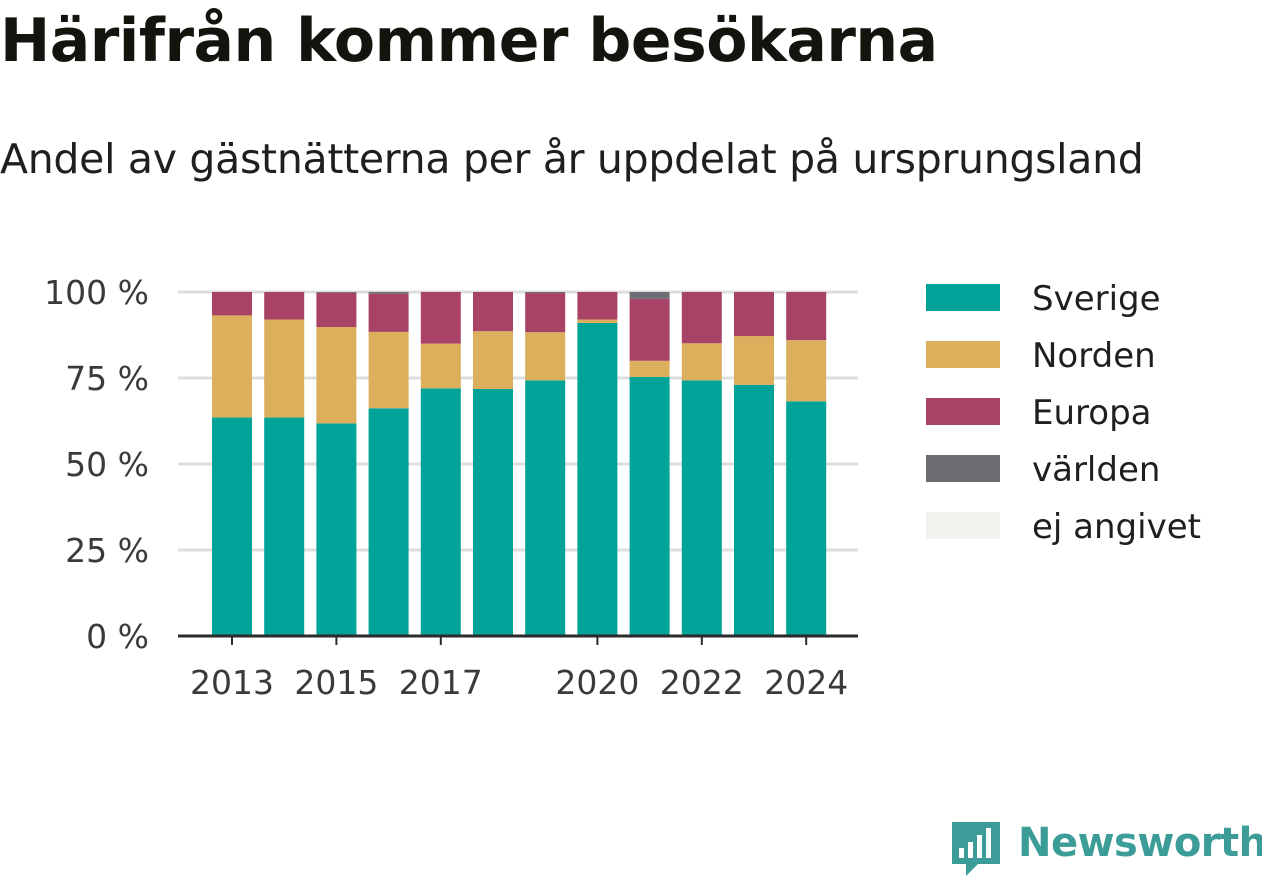  What do you see at coordinates (107, 550) in the screenshot?
I see `y-tick-label: 25 %` at bounding box center [107, 550].